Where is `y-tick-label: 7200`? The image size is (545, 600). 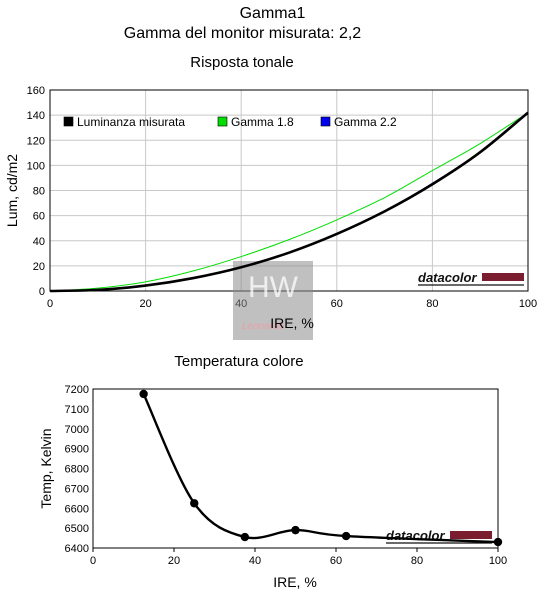 y-tick-label: 7200 is located at coordinates (77, 390).